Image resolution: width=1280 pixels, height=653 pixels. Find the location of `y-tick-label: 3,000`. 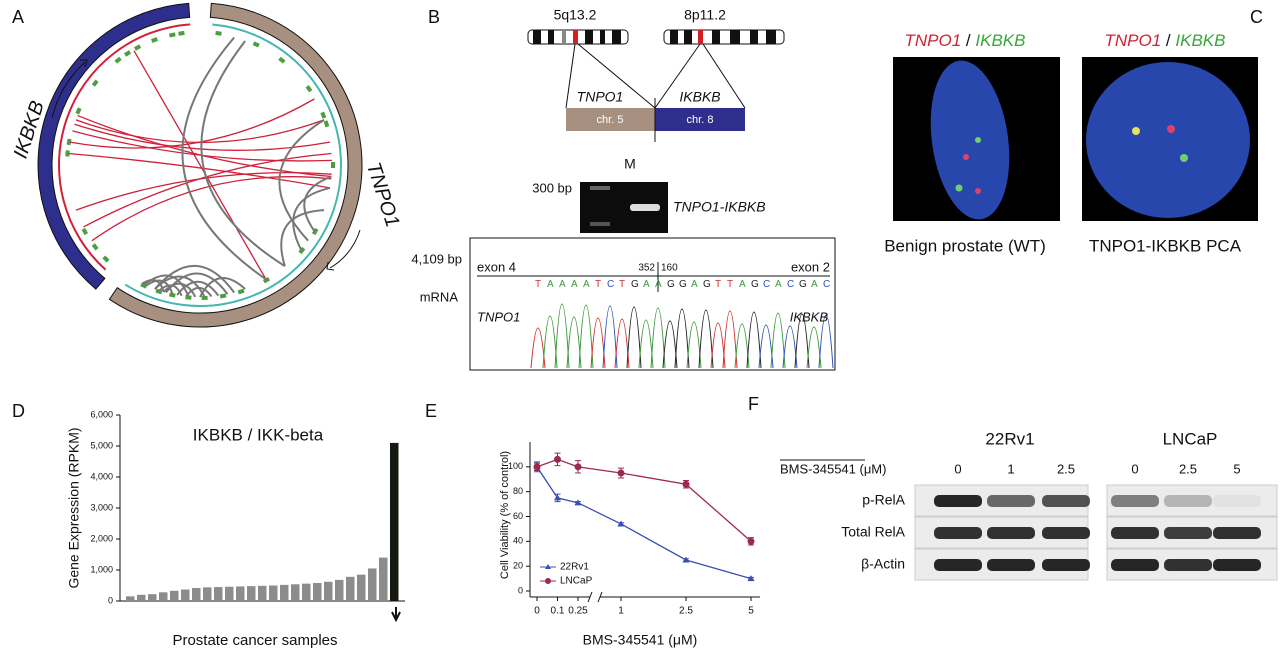

y-tick-label: 3,000 is located at coordinates (101, 507).